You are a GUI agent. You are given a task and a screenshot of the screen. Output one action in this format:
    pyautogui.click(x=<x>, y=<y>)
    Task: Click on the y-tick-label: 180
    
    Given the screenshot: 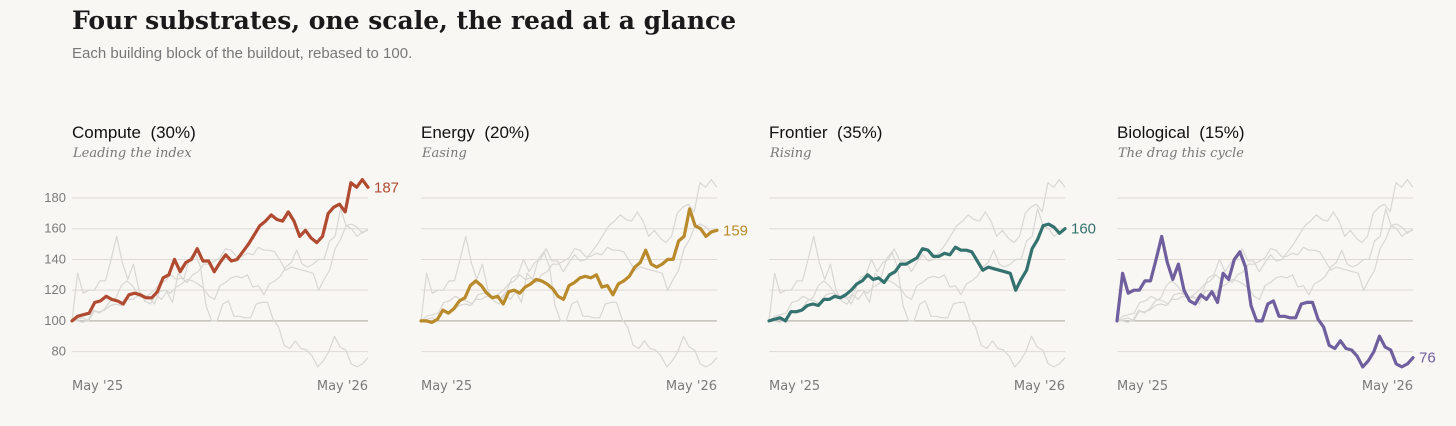 What is the action you would take?
    pyautogui.click(x=55, y=197)
    